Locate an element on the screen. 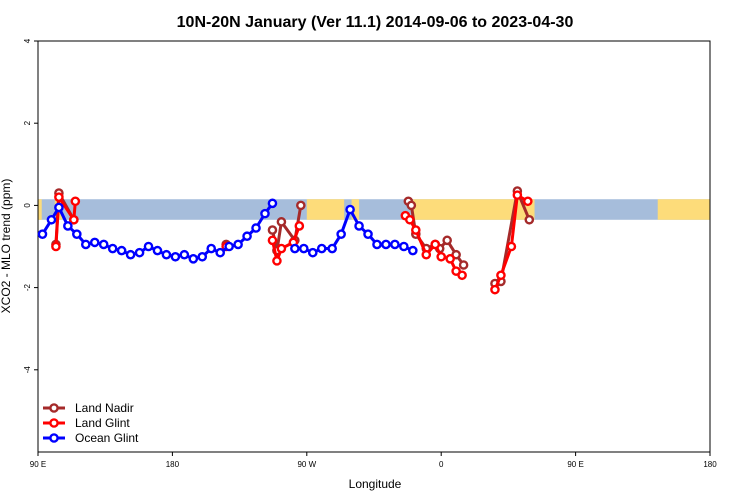 This screenshot has height=500, width=750. legend-marker-ocean-glint is located at coordinates (54, 438).